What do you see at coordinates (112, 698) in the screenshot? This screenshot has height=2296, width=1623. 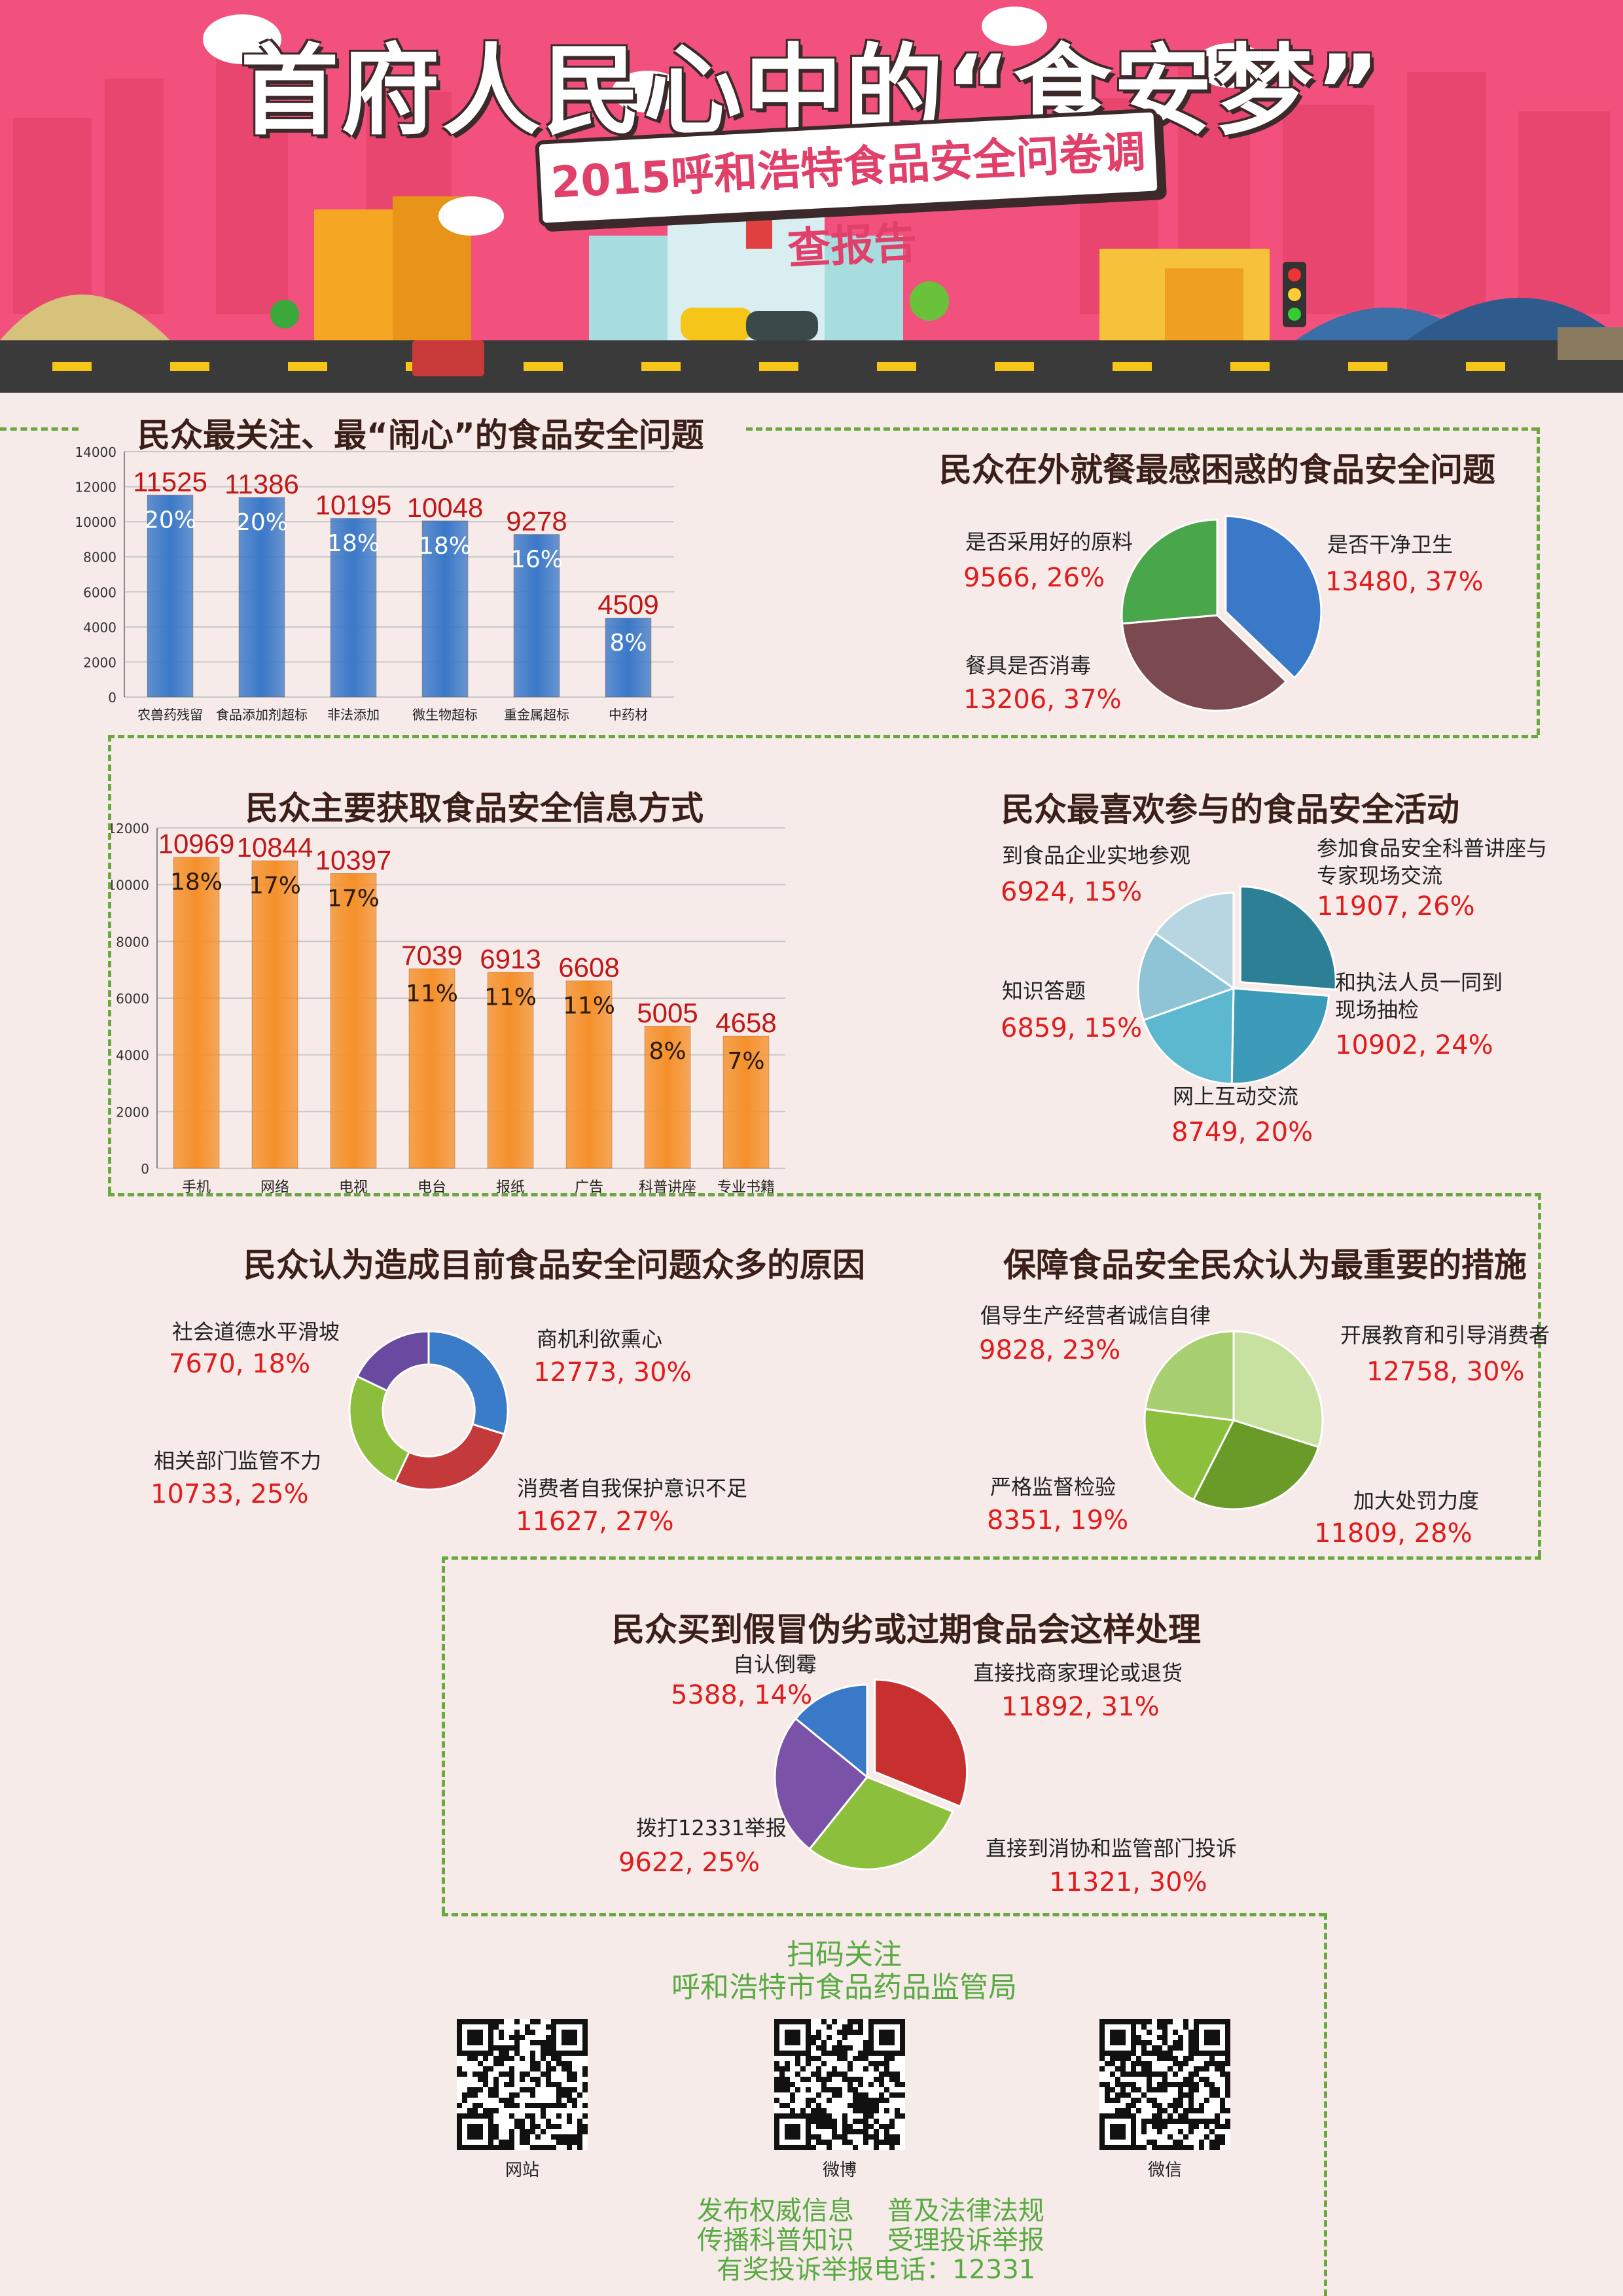 I see `y-tick-label: 0` at bounding box center [112, 698].